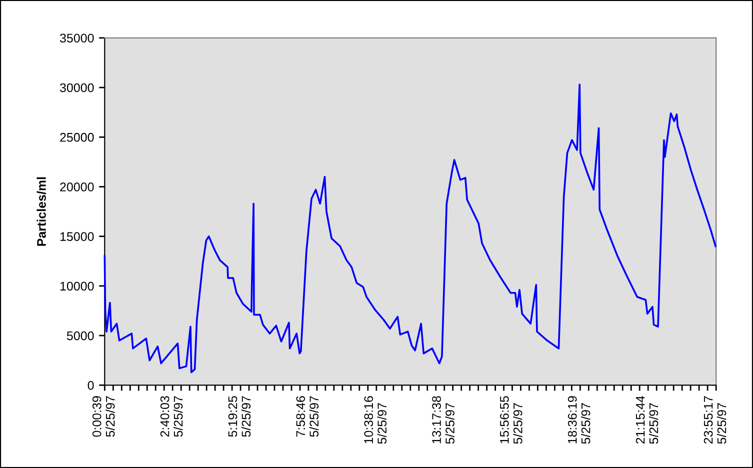  Describe the element at coordinates (647, 420) in the screenshot. I see `x-tick-label: 21:15:44 5/25/97` at that location.